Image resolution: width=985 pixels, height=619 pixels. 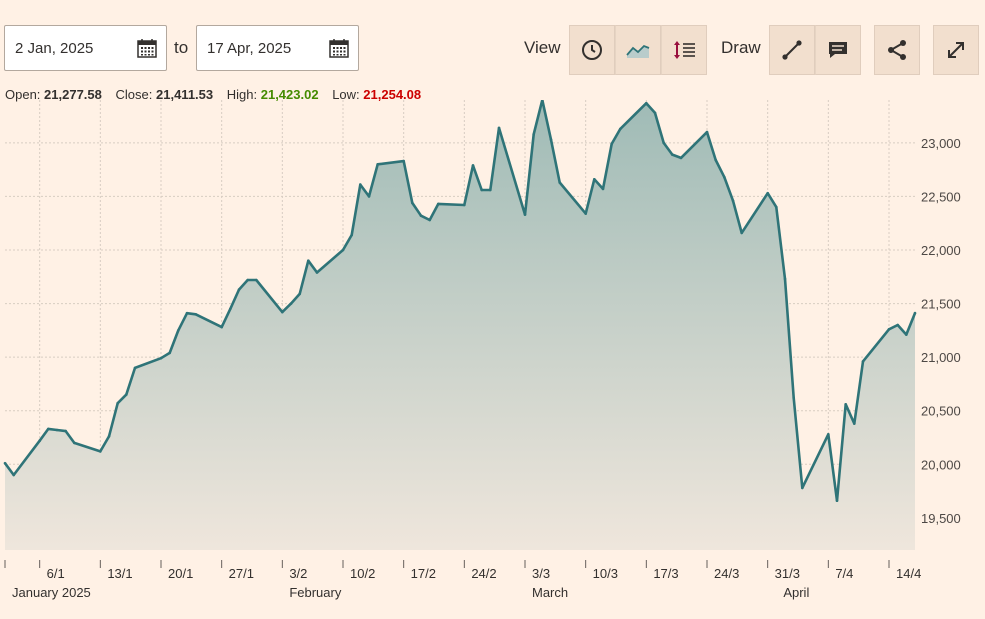 I want to click on start-date-value: 2 Jan, 2025, so click(x=54, y=48).